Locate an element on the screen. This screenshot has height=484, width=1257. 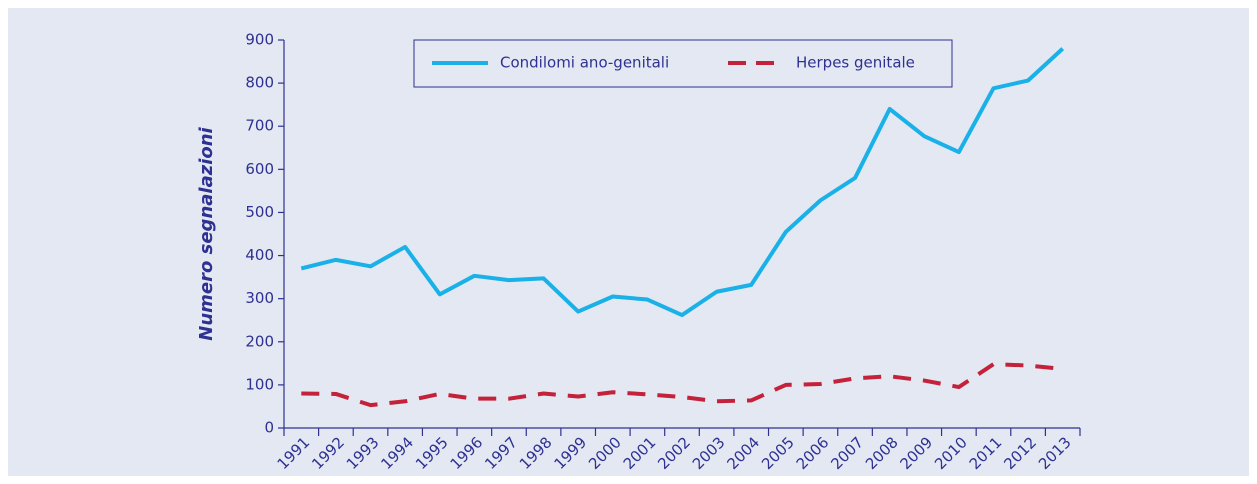
y-tick-label: 400 is located at coordinates (259, 255).